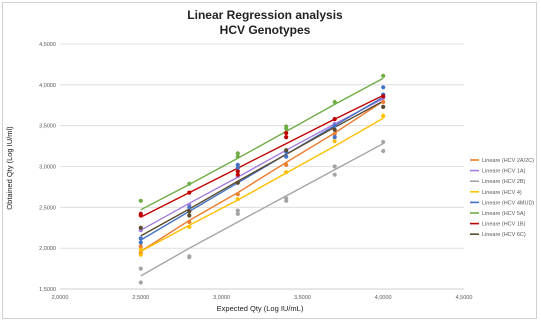 The height and width of the screenshot is (323, 541). I want to click on y-axis-label: Obtained Qty (Log IU/ml), so click(9, 168).